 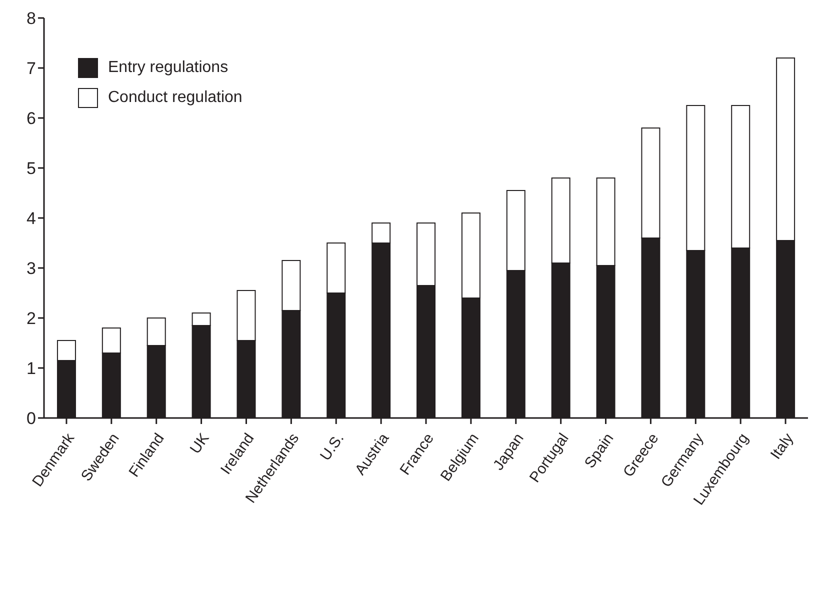 I want to click on y-tick-label: 1, so click(x=31, y=368).